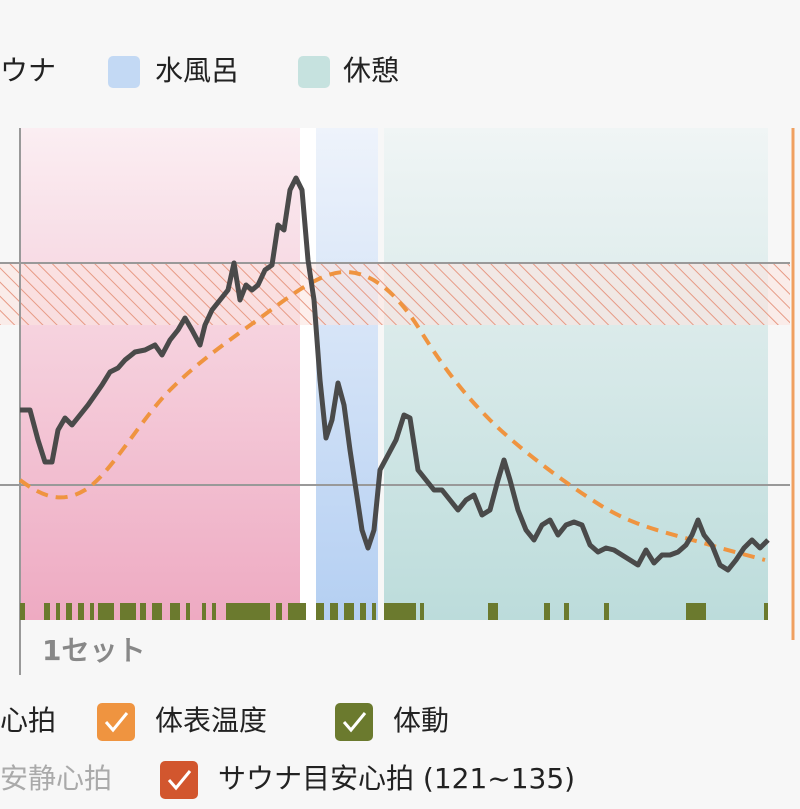 This screenshot has width=800, height=809. What do you see at coordinates (308, 374) in the screenshot?
I see `gap-zone` at bounding box center [308, 374].